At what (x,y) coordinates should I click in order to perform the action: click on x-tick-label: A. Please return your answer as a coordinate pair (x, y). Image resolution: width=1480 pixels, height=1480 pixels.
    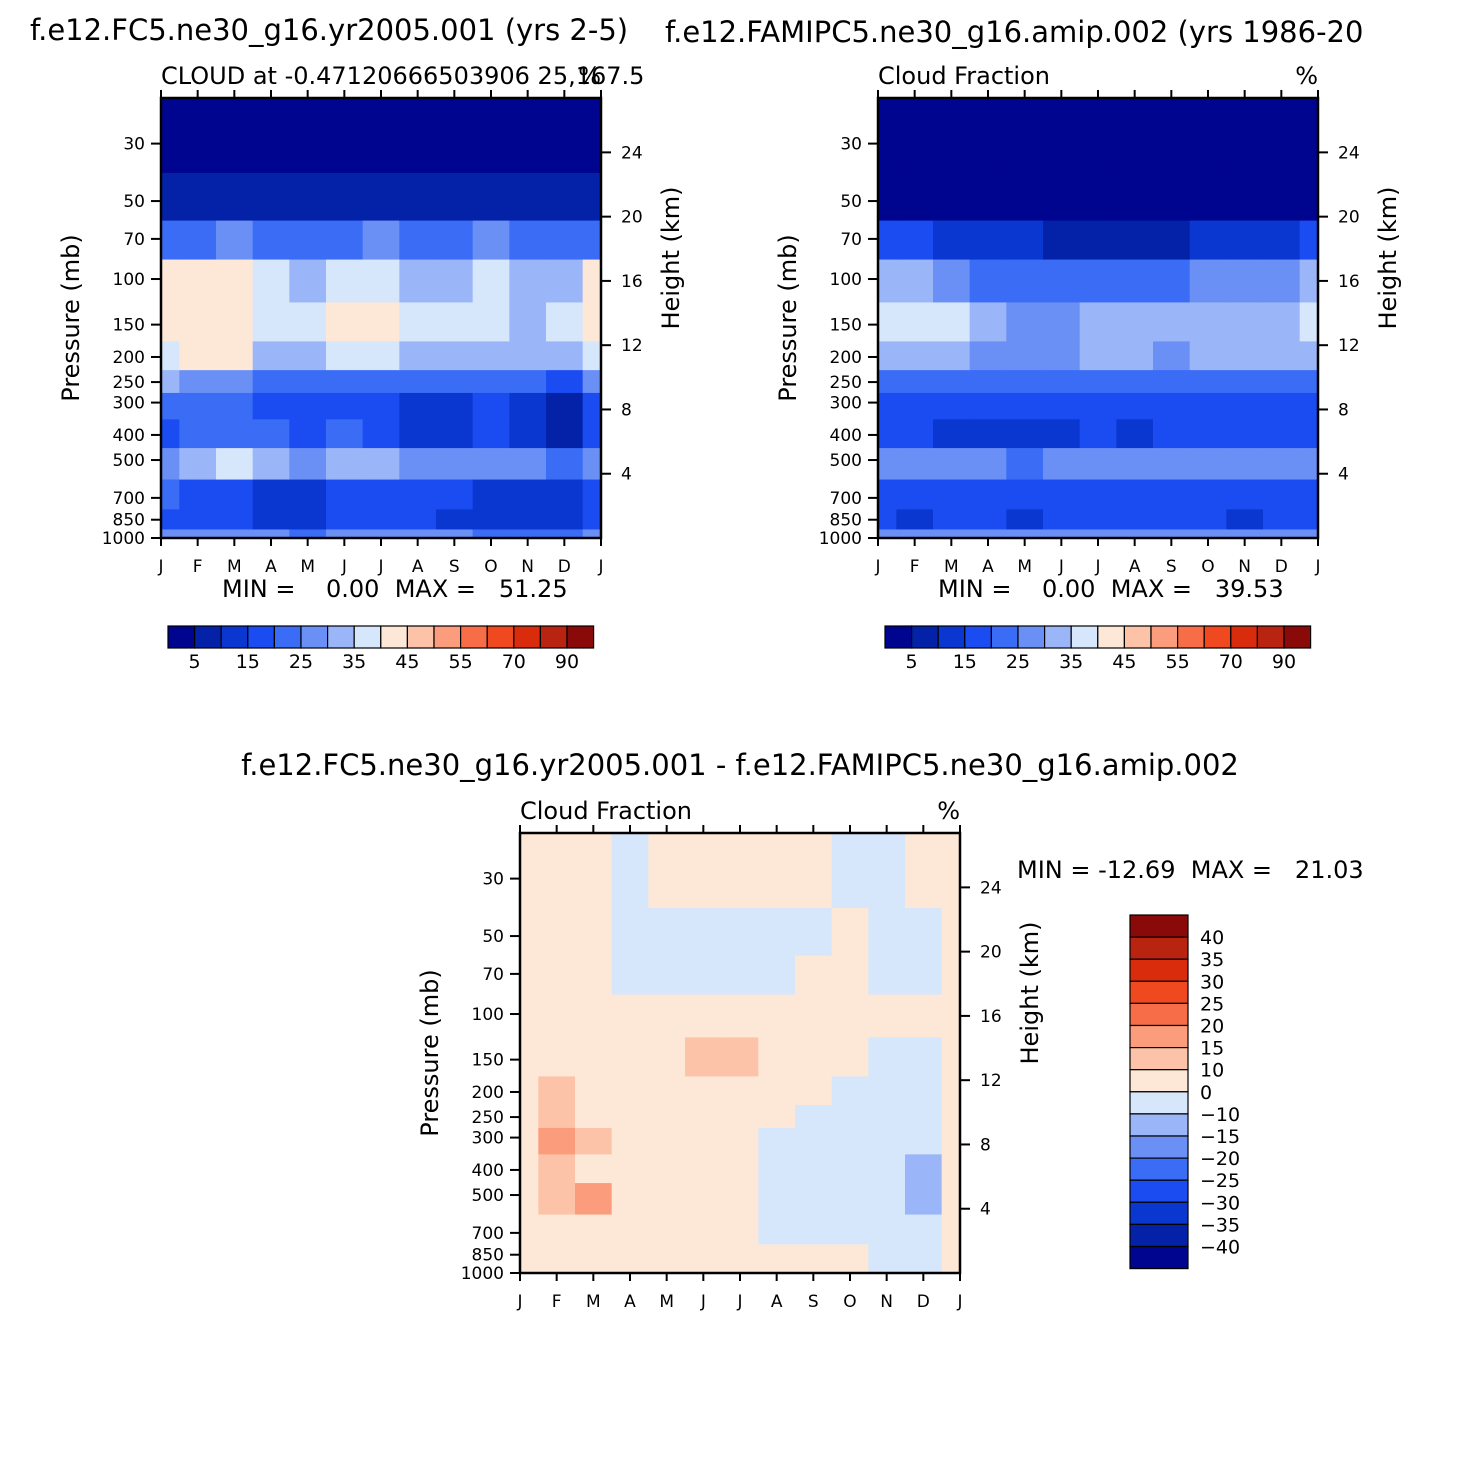
    Looking at the image, I should click on (418, 567).